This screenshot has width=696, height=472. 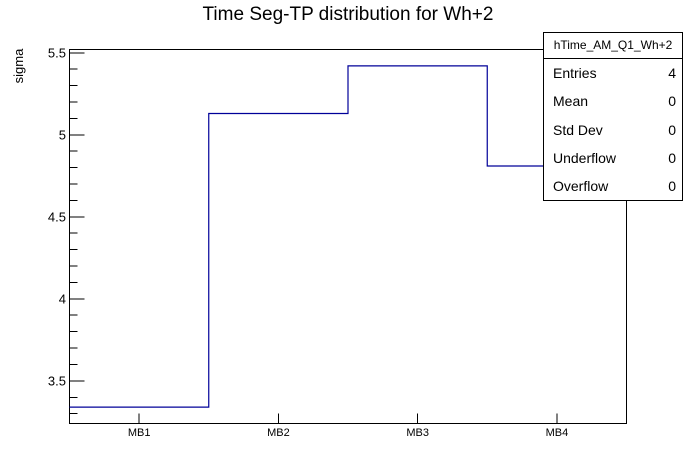 What do you see at coordinates (585, 157) in the screenshot?
I see `stats-label: Underflow` at bounding box center [585, 157].